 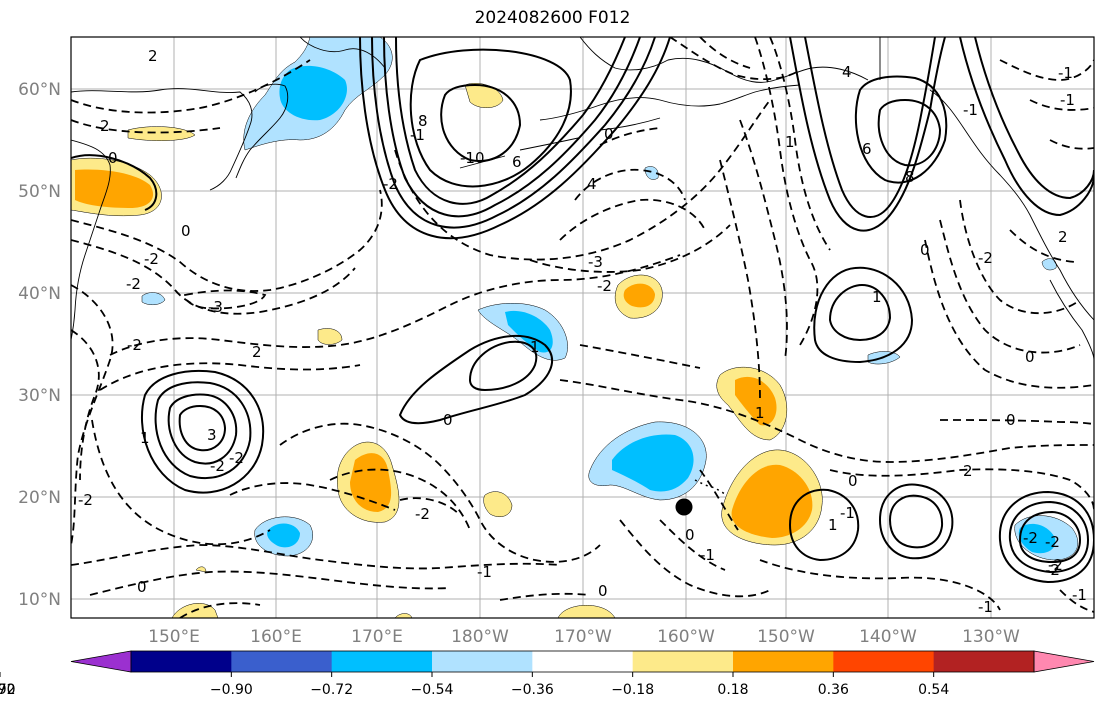 I want to click on contour-label: -10, so click(x=472, y=158).